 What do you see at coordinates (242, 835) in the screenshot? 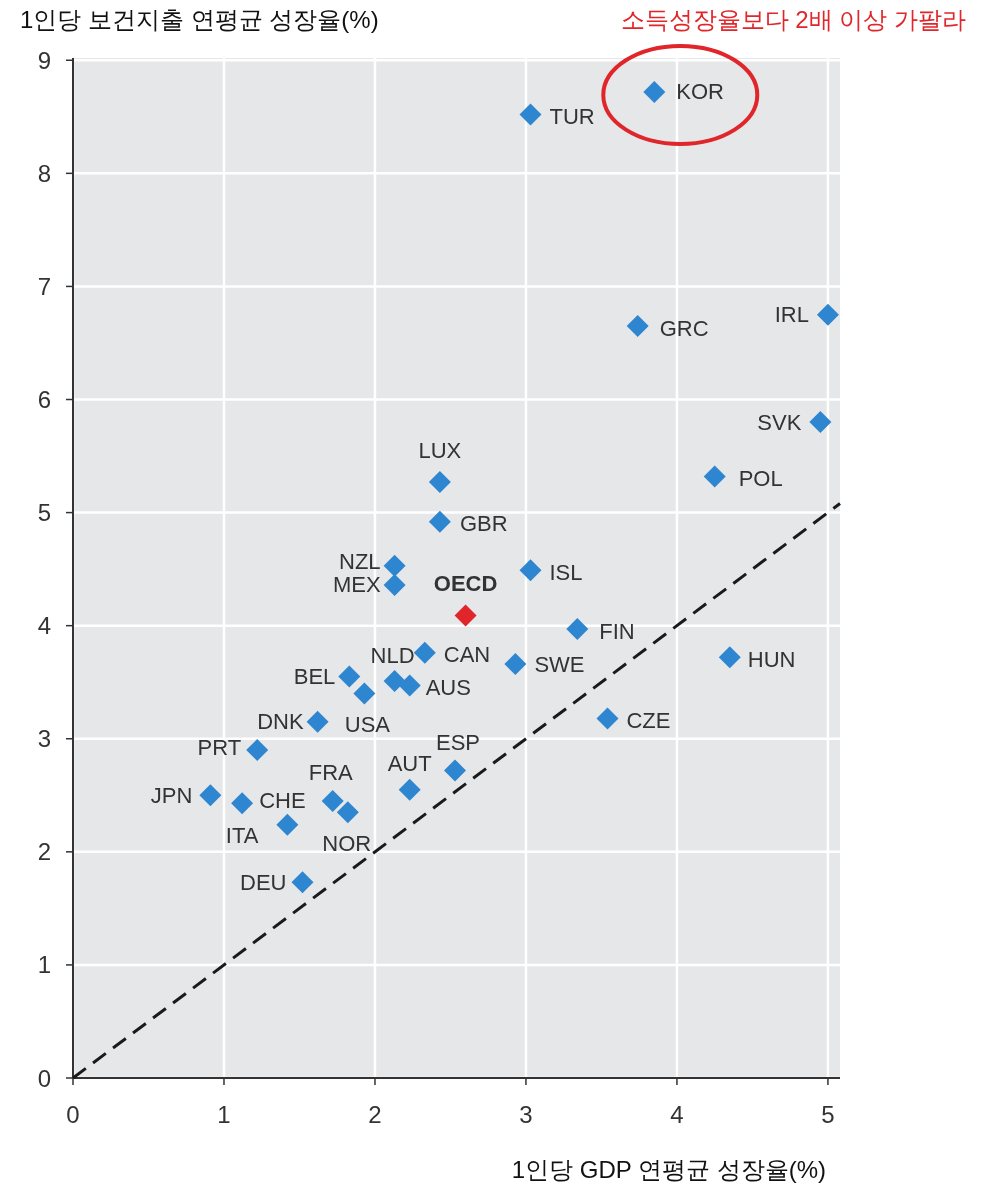
I see `annotation: ITA` at bounding box center [242, 835].